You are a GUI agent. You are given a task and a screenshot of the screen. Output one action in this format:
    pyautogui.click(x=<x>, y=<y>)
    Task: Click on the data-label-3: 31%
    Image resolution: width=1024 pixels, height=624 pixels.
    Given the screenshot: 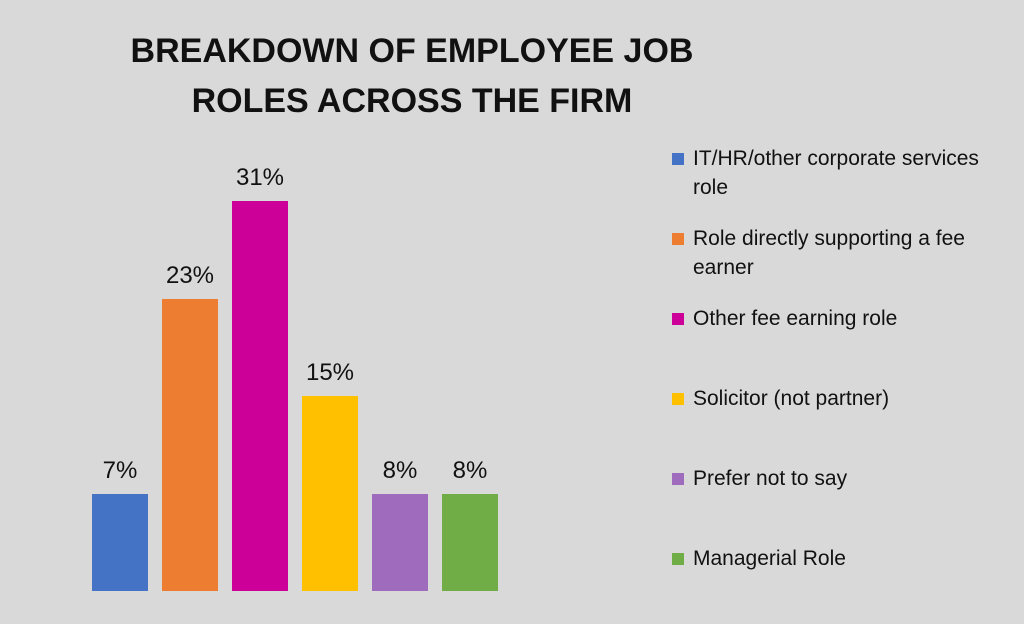 What is the action you would take?
    pyautogui.click(x=260, y=177)
    